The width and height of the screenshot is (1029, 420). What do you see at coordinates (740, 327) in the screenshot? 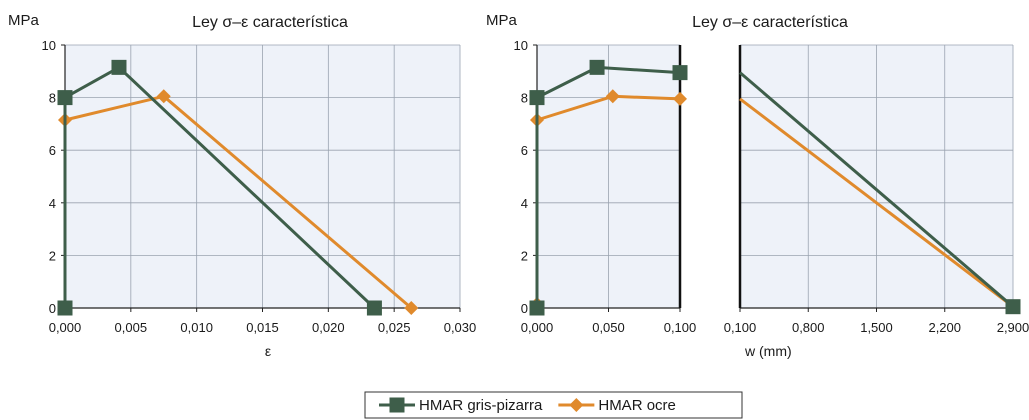
I see `x-tick-label-0: 0,100` at bounding box center [740, 327].